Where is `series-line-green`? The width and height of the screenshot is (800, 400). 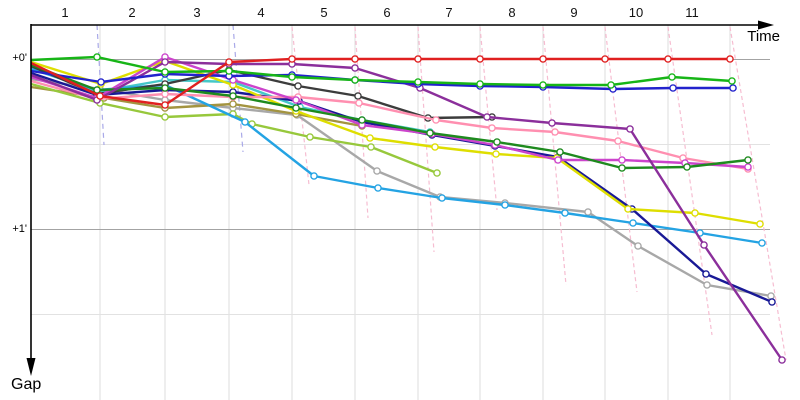
series-line-green is located at coordinates (381, 71).